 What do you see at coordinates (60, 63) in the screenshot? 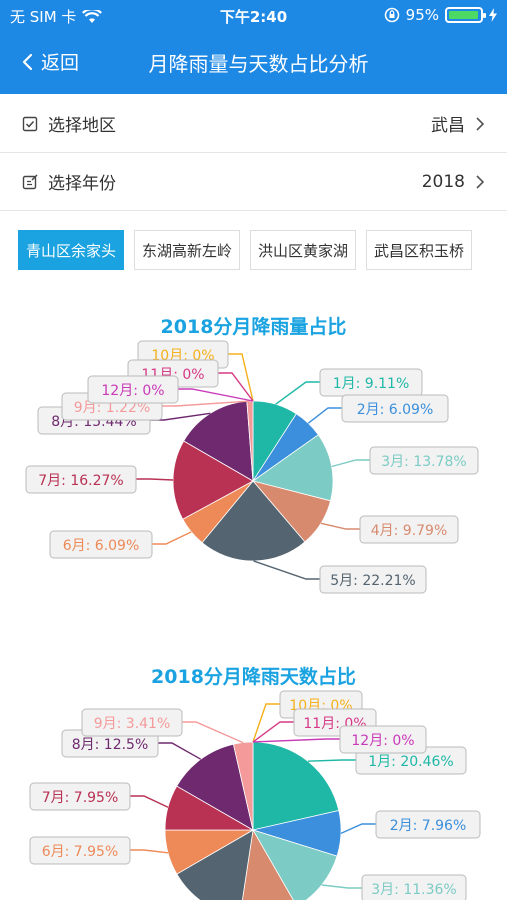
I see `back-label: 返回` at bounding box center [60, 63].